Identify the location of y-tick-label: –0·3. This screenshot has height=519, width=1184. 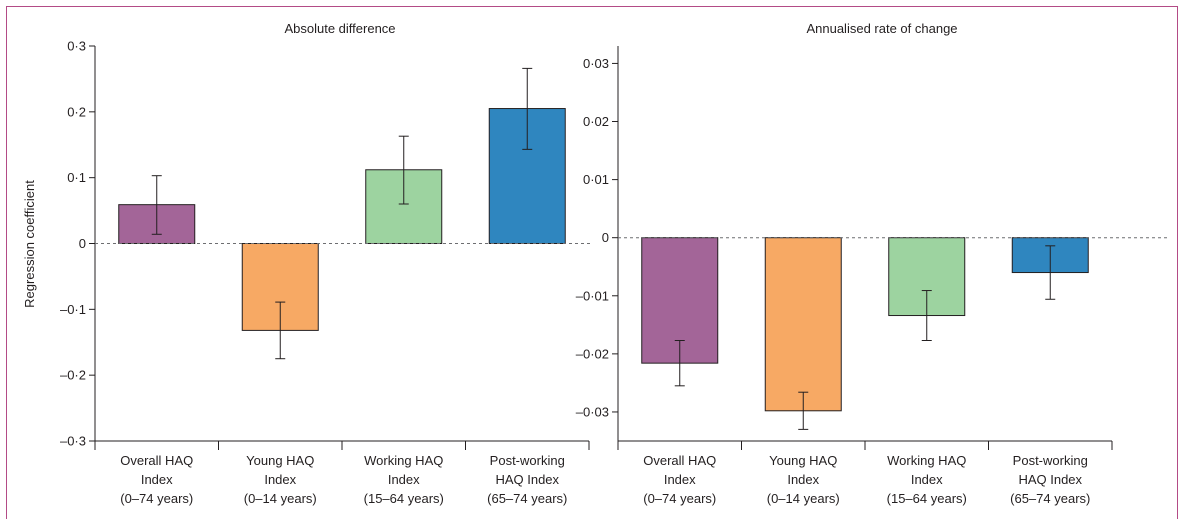
(73, 441).